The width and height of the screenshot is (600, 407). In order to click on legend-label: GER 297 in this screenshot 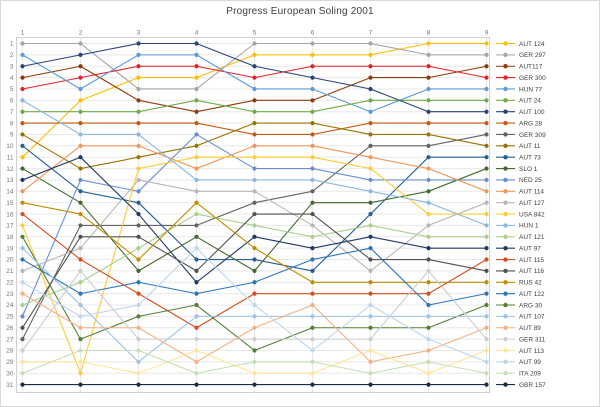, I will do `click(532, 55)`.